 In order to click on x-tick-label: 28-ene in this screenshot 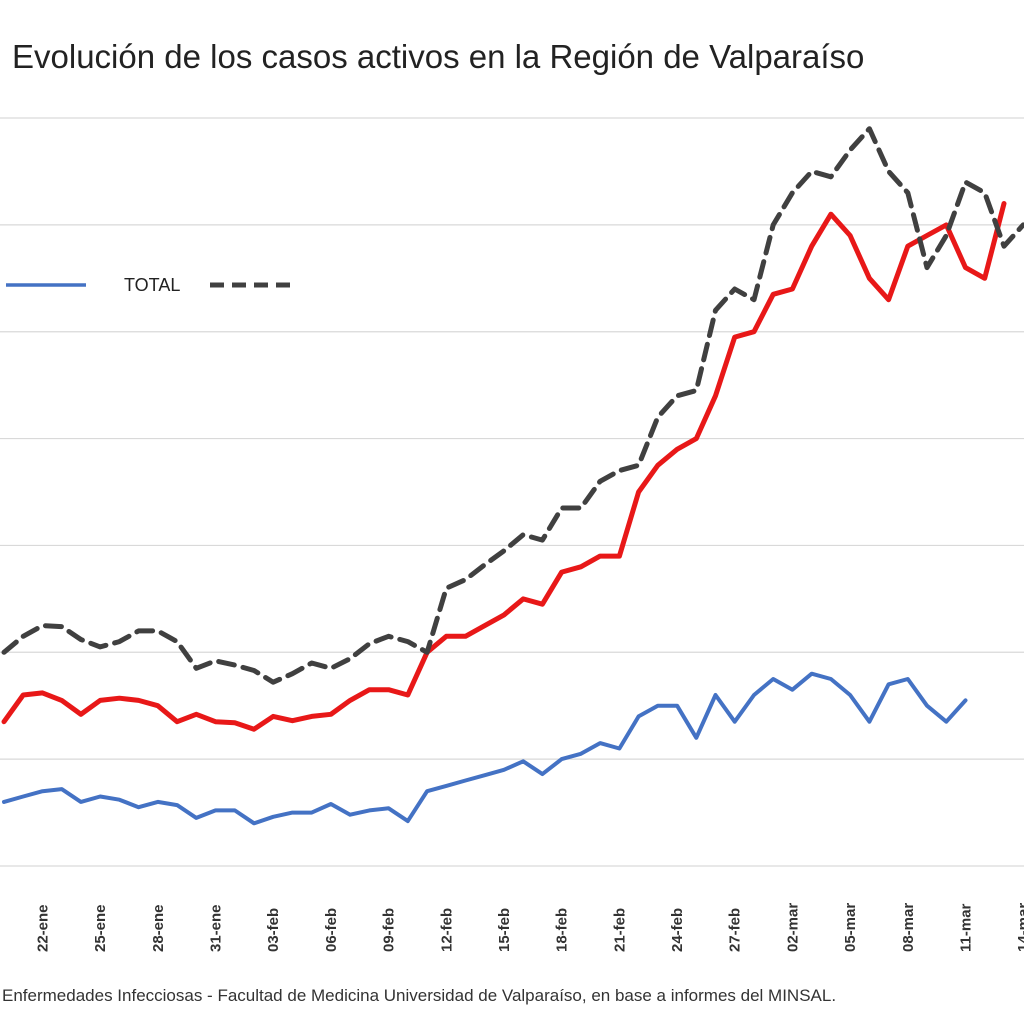, I will do `click(158, 928)`.